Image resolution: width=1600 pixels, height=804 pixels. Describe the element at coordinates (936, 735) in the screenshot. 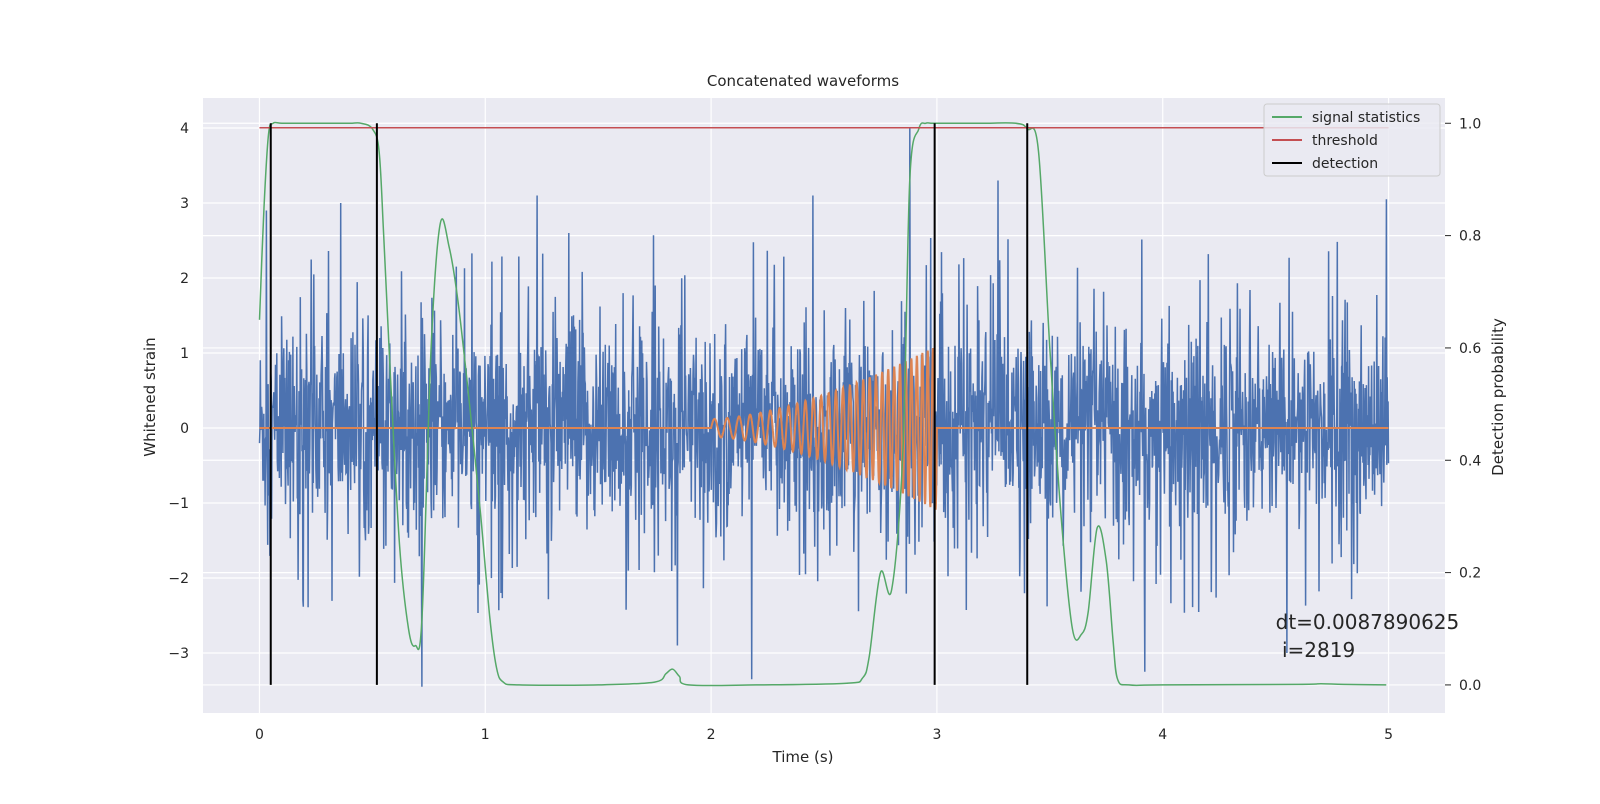

I see `x-tick-label: 3` at that location.